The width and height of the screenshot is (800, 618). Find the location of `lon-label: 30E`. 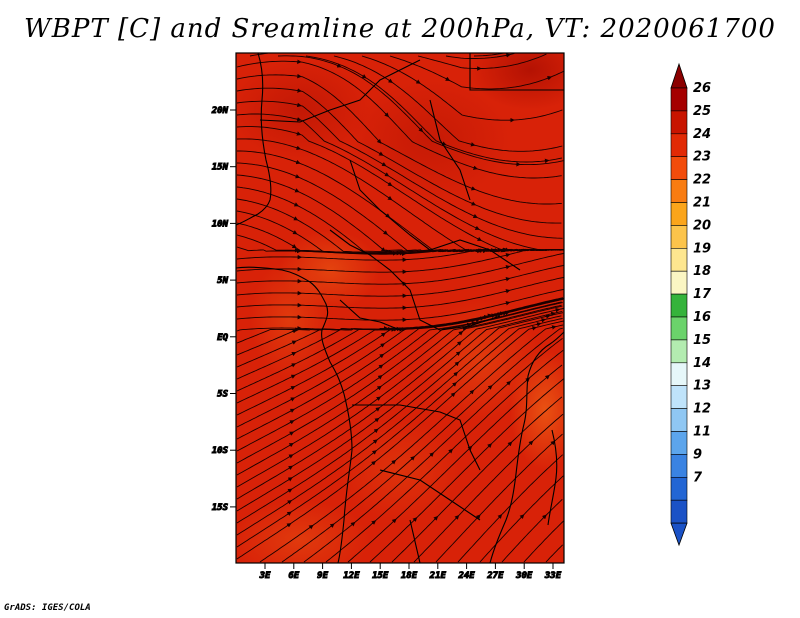

lon-label: 30E is located at coordinates (524, 576).